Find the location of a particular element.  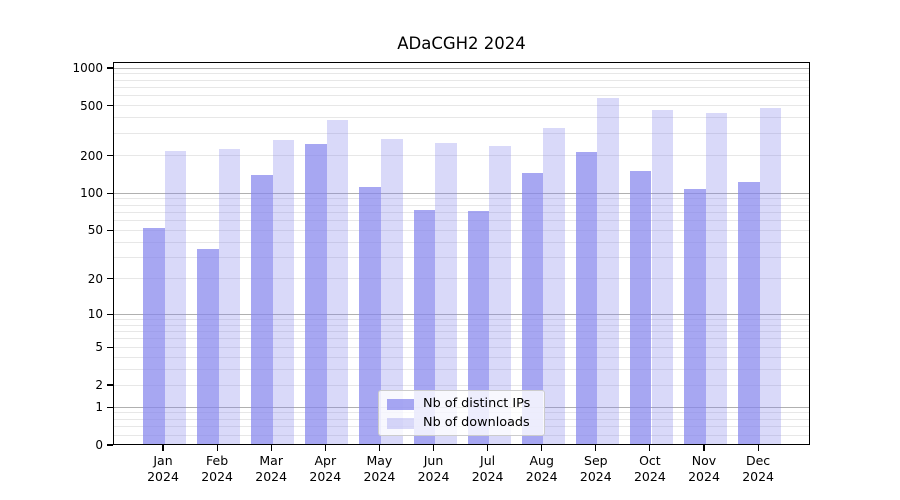

y-tick-label: 1 is located at coordinates (99, 407).